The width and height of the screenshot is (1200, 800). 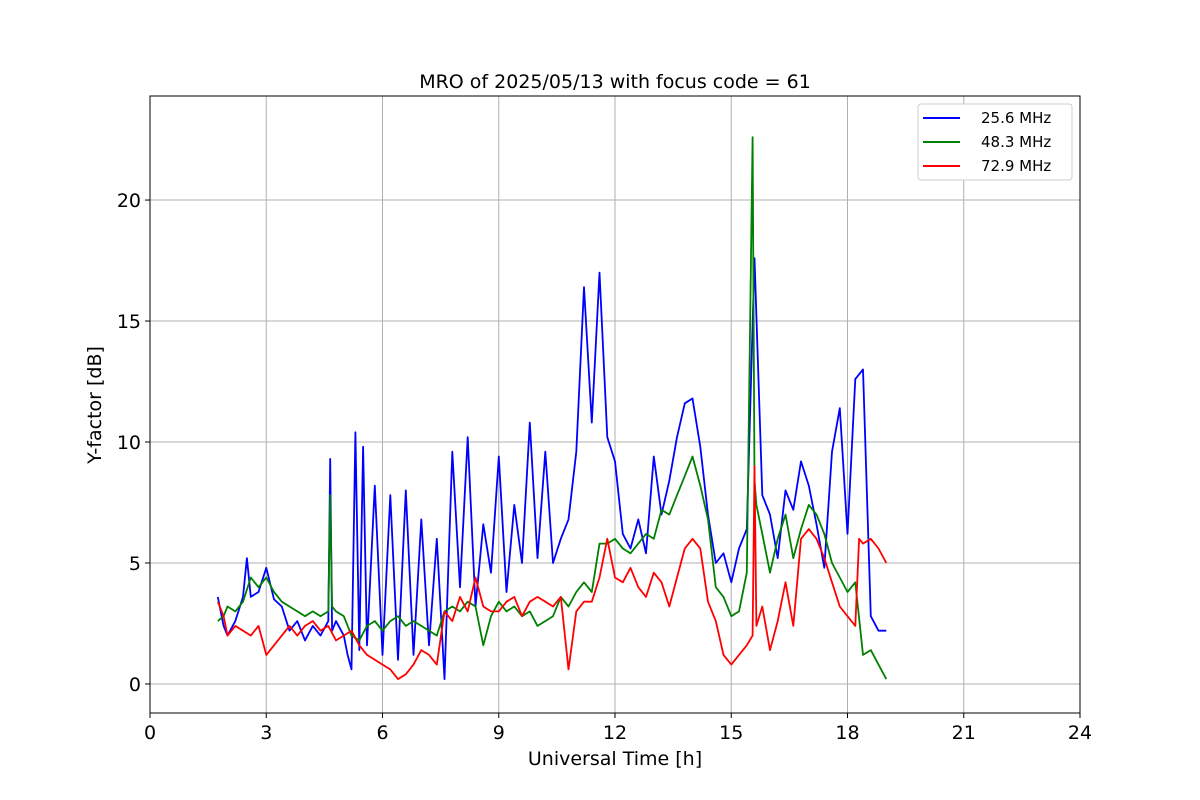 I want to click on legend-label-2: 48.3 MHz, so click(x=1016, y=142).